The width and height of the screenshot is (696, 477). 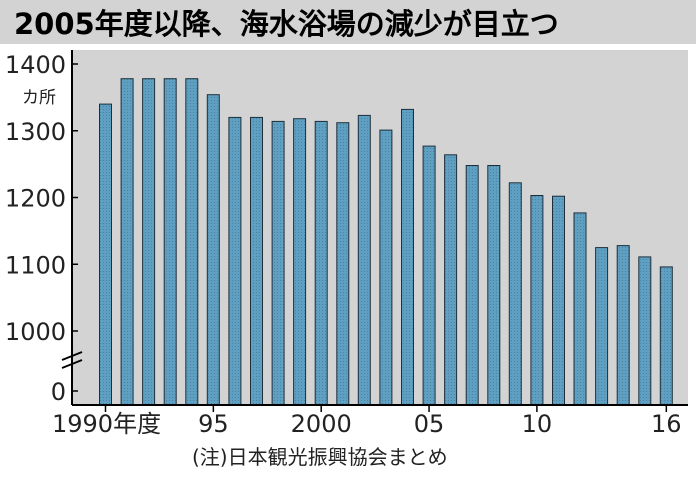 What do you see at coordinates (213, 424) in the screenshot?
I see `x-tick-label-1995: 95` at bounding box center [213, 424].